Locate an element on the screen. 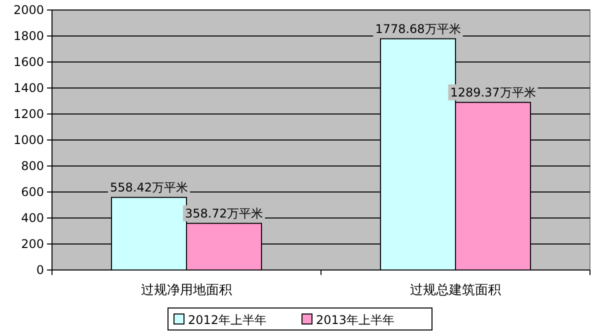 The width and height of the screenshot is (600, 335). y-tick-label: 1200 is located at coordinates (28, 114).